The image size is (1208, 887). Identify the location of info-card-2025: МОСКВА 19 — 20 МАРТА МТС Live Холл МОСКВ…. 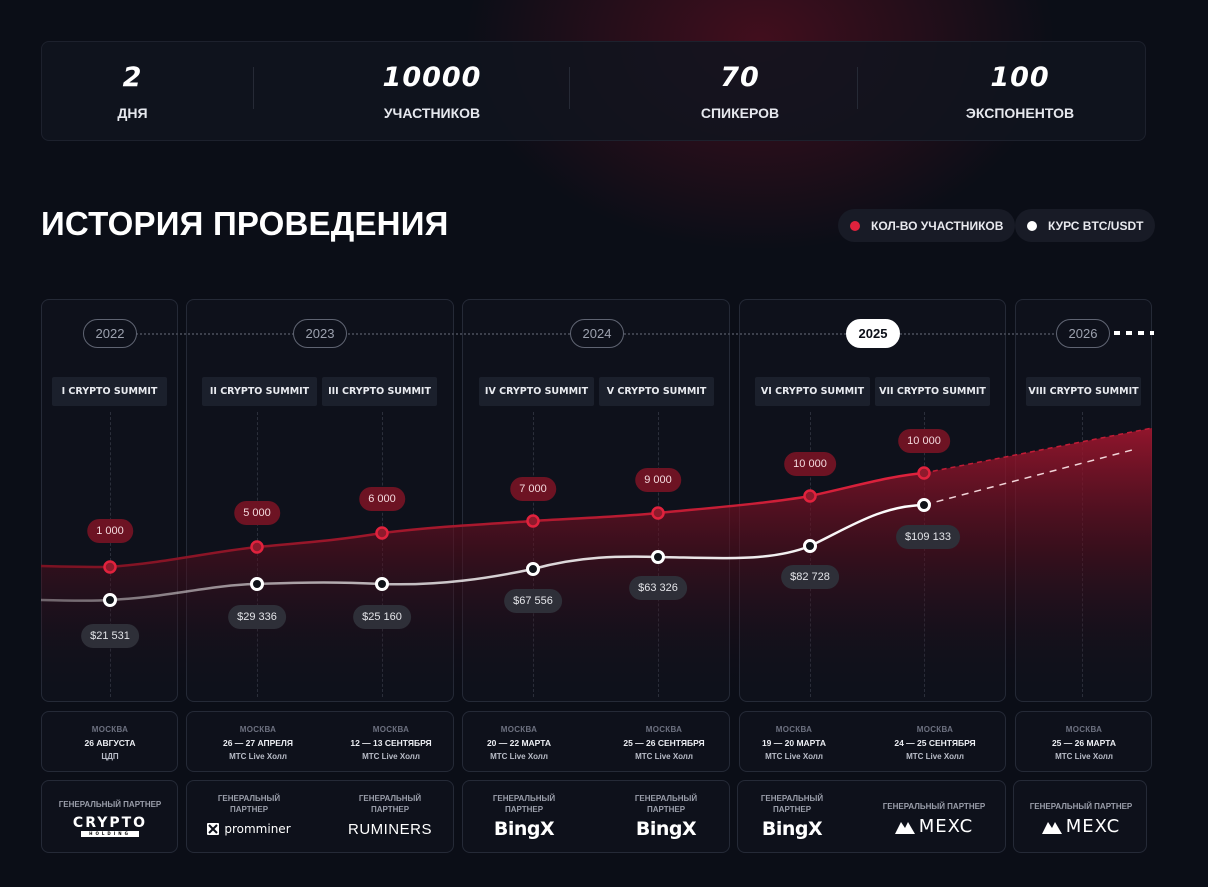
(872, 741).